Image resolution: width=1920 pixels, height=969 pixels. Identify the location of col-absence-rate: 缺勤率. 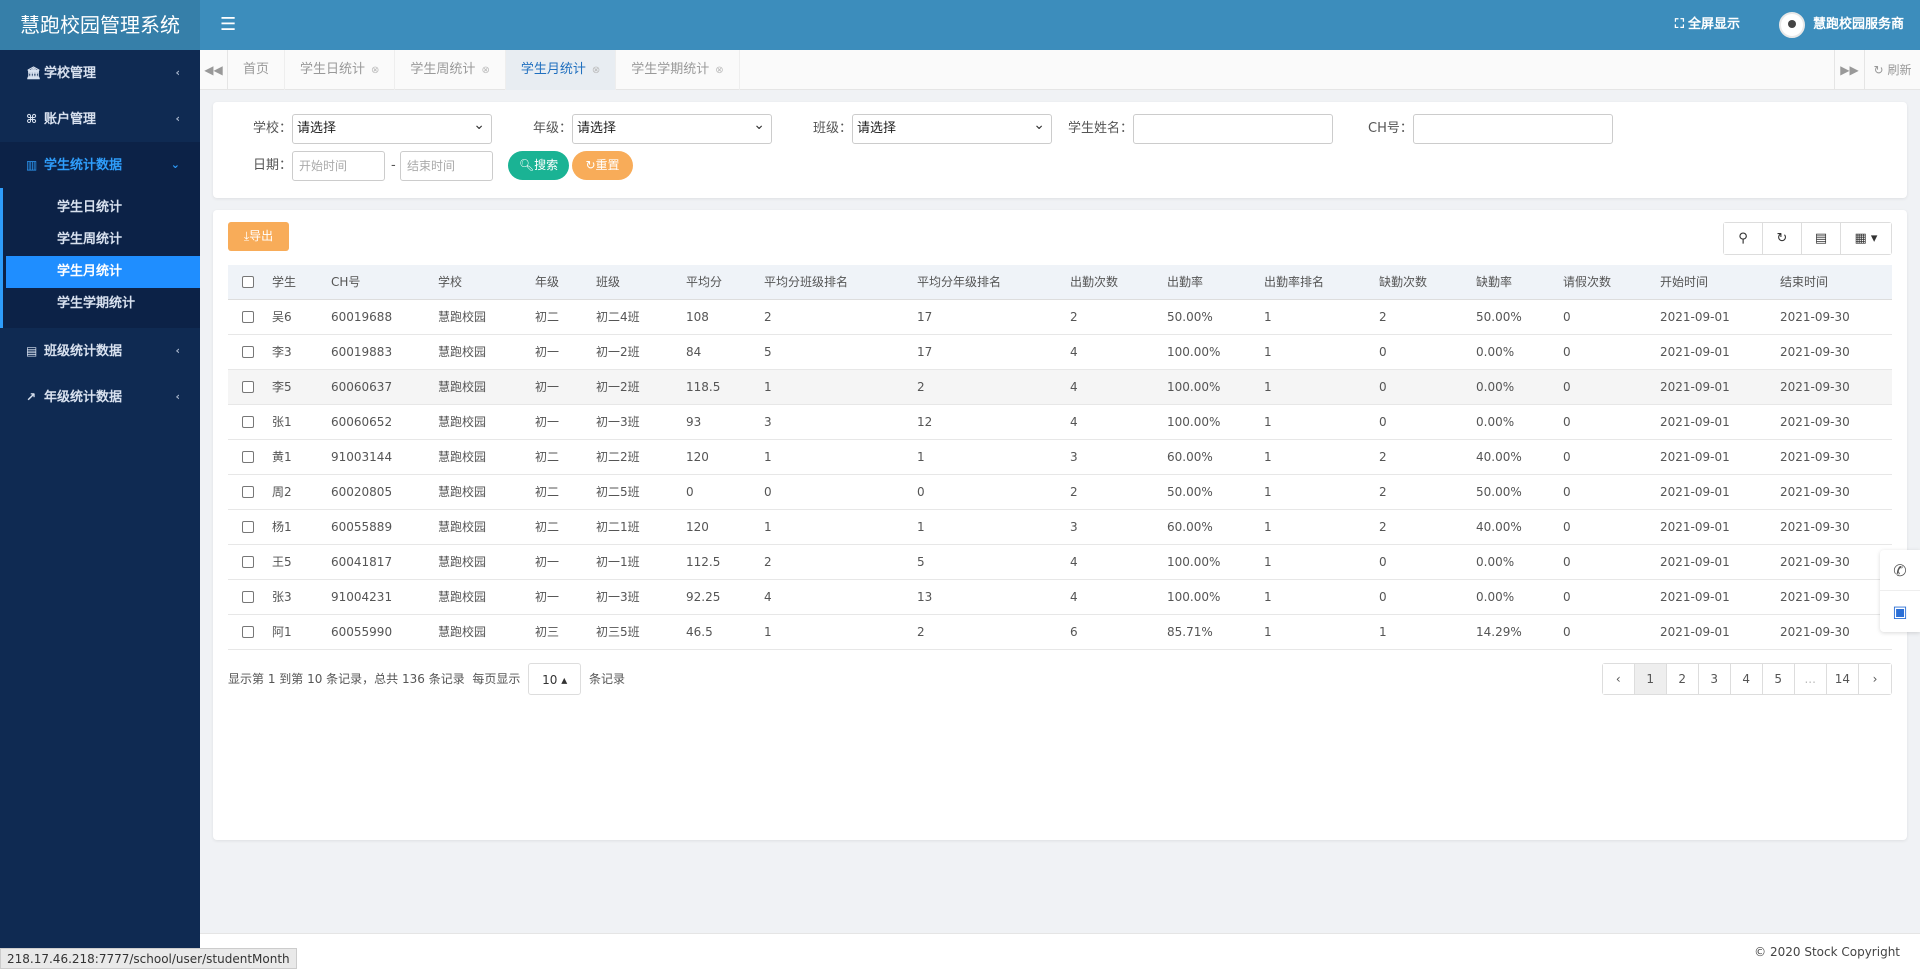
(1515, 282).